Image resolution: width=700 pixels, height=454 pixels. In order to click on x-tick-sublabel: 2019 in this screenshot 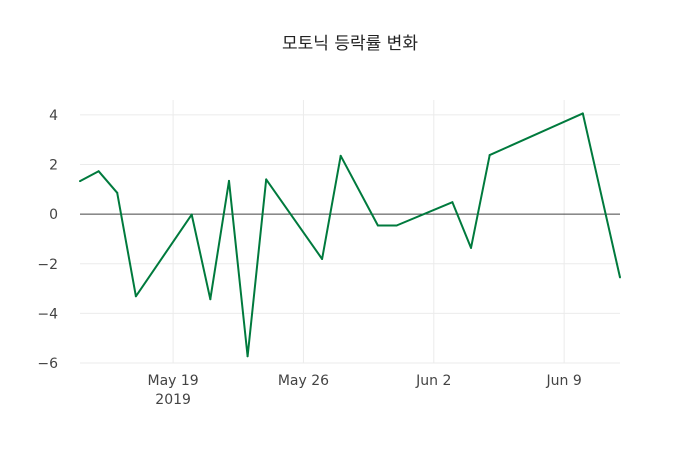, I will do `click(173, 400)`.